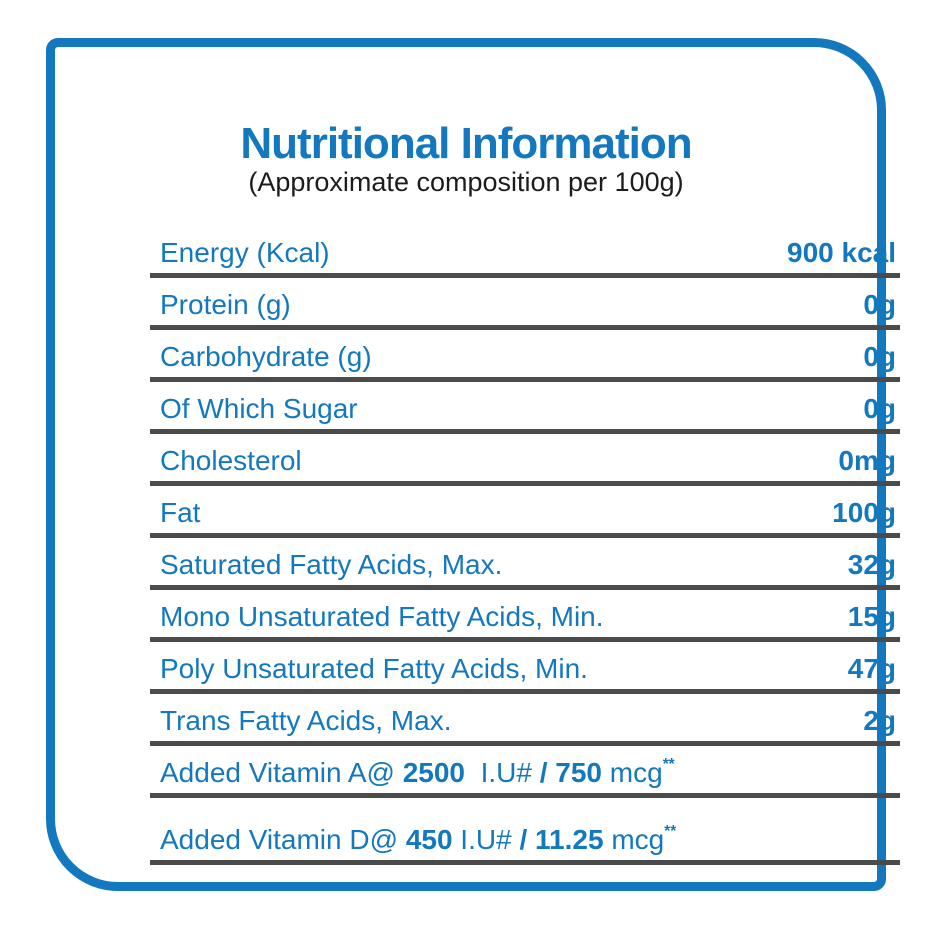 The image size is (940, 940). What do you see at coordinates (864, 512) in the screenshot?
I see `row-value: 100g` at bounding box center [864, 512].